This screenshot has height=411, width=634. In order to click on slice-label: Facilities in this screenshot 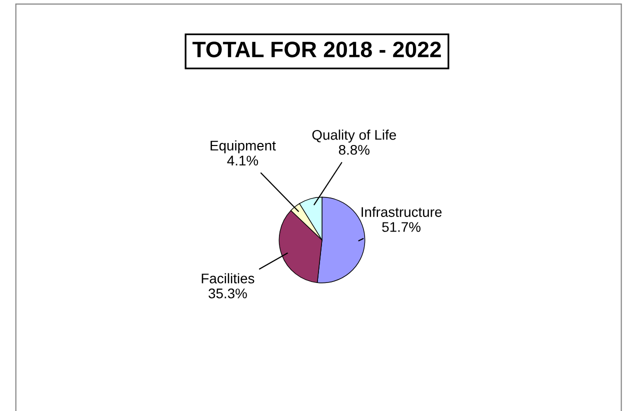, I will do `click(228, 278)`.